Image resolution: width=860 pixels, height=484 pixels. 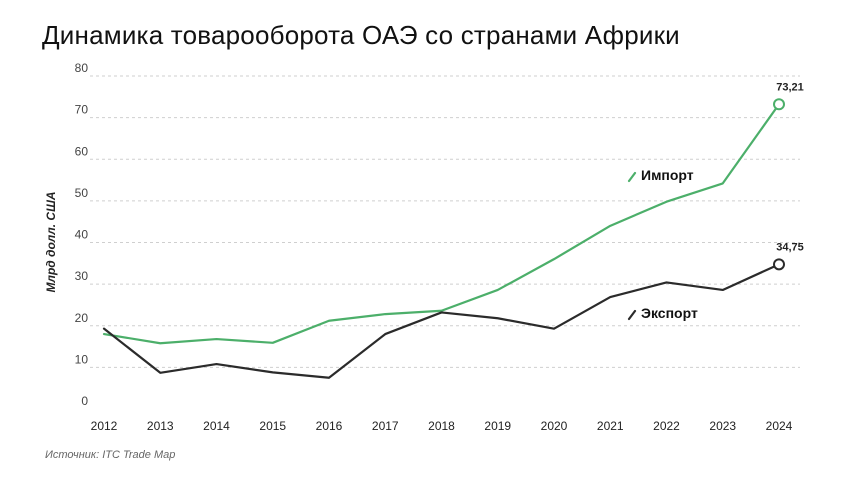 I want to click on end-value-label: 34,75, so click(x=790, y=247).